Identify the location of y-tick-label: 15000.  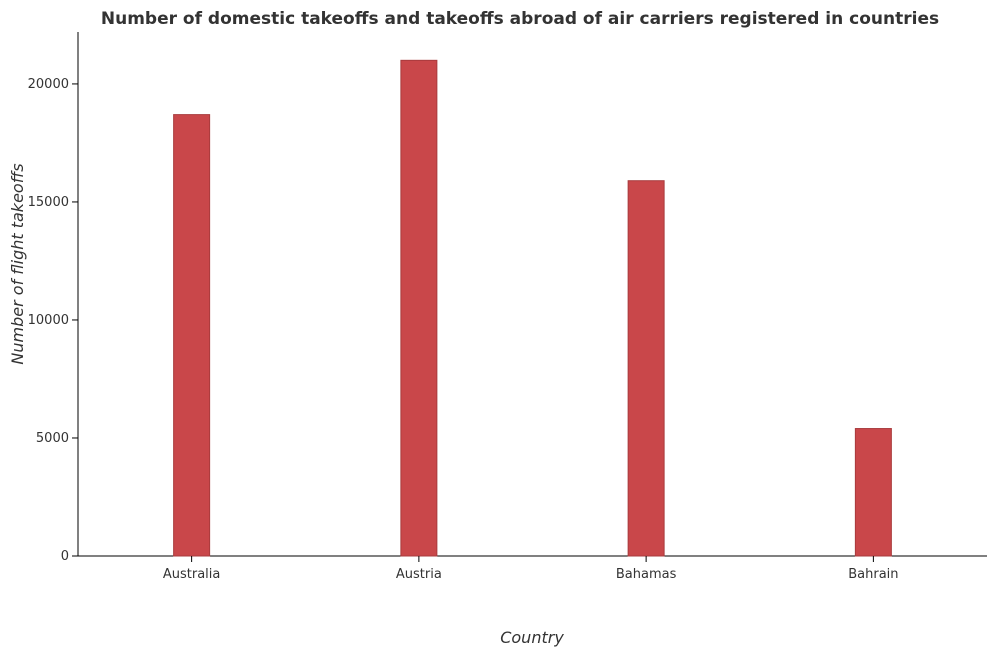
(48, 202).